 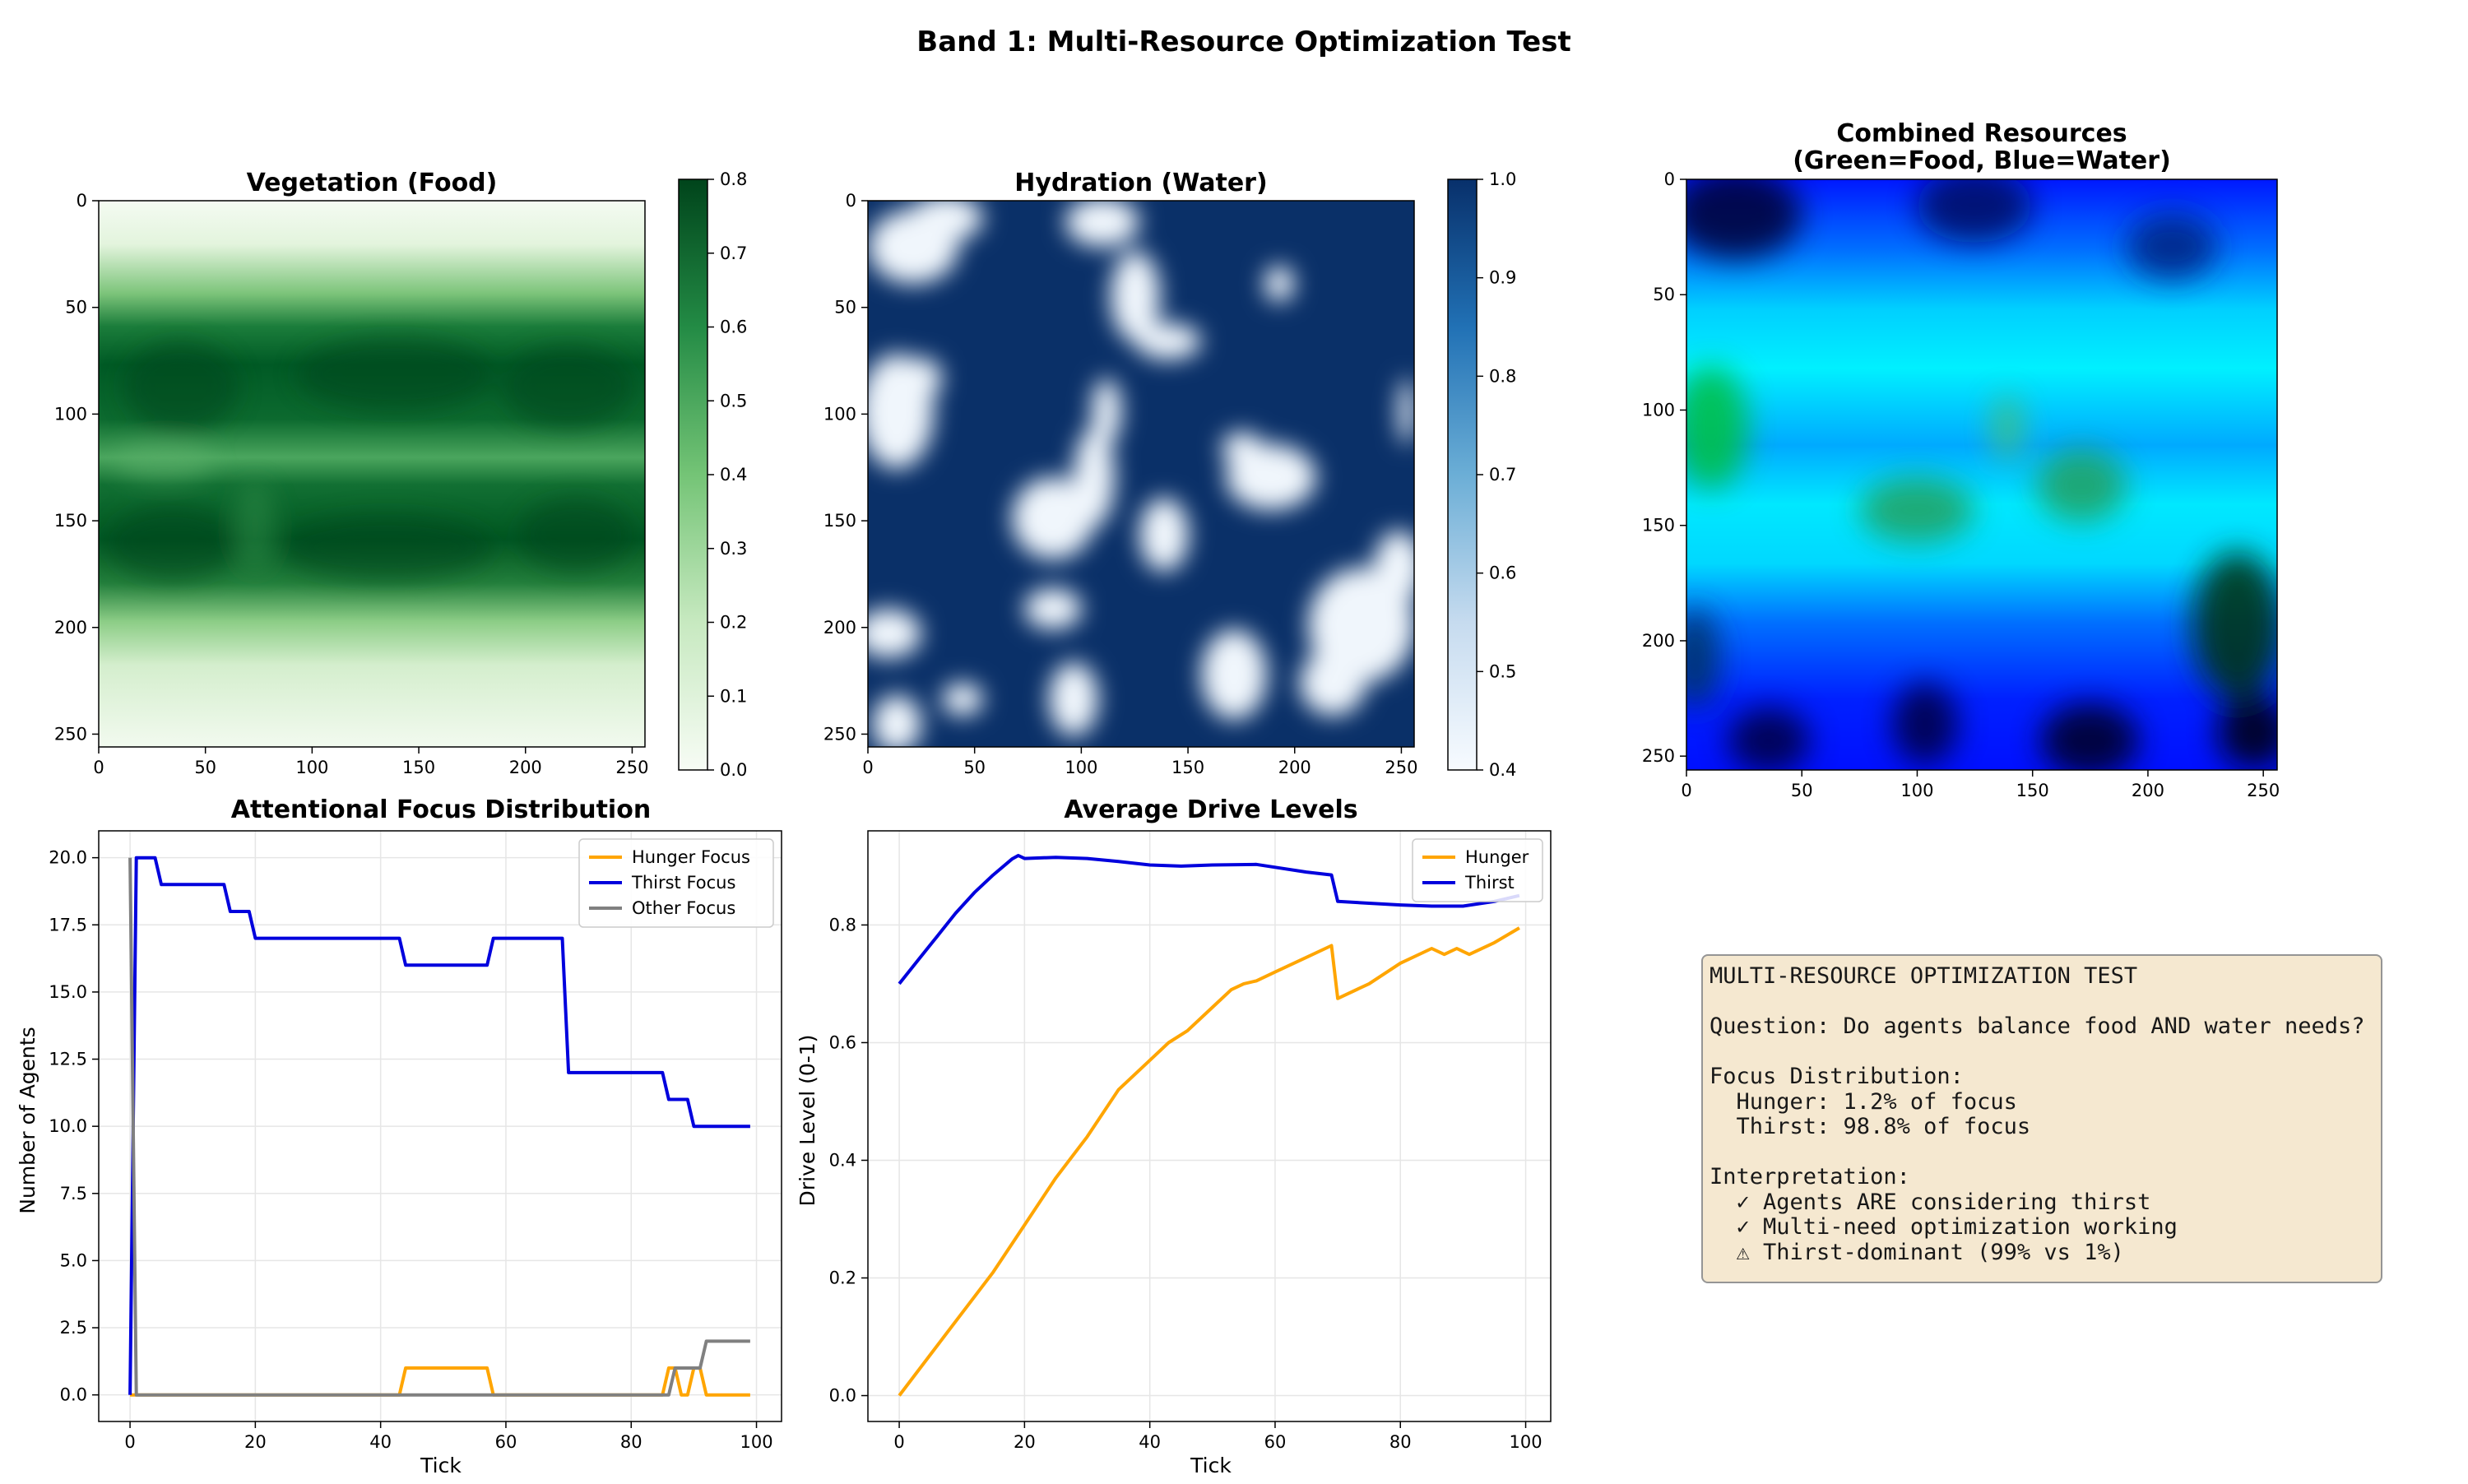 What do you see at coordinates (1489, 883) in the screenshot?
I see `legend-label: Thirst` at bounding box center [1489, 883].